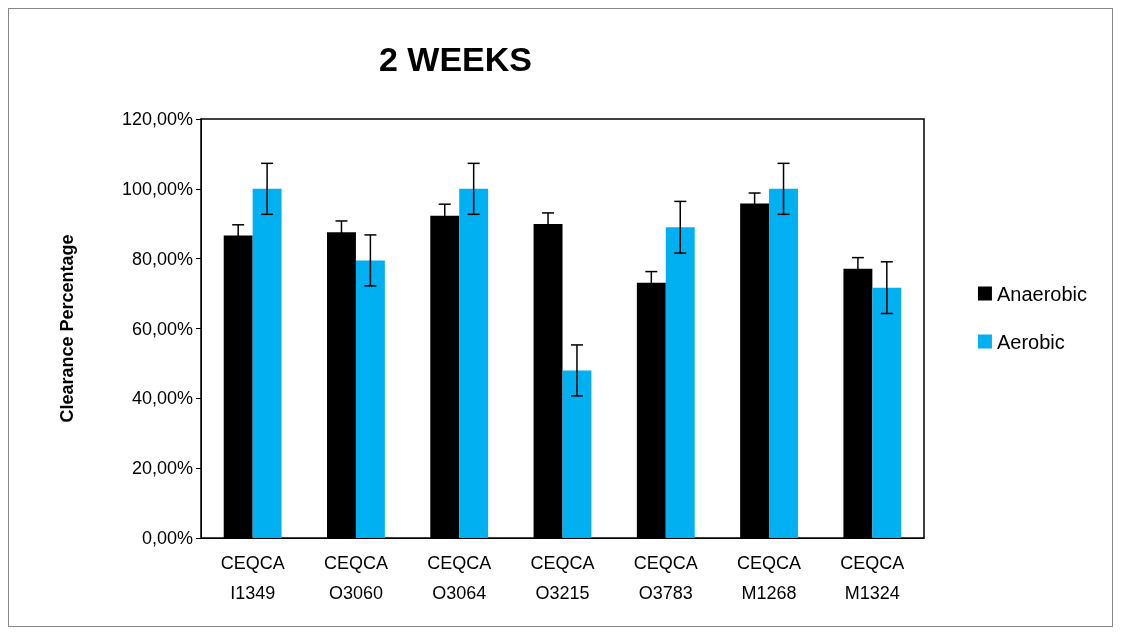  What do you see at coordinates (162, 258) in the screenshot?
I see `y-tick-label: 80,00%` at bounding box center [162, 258].